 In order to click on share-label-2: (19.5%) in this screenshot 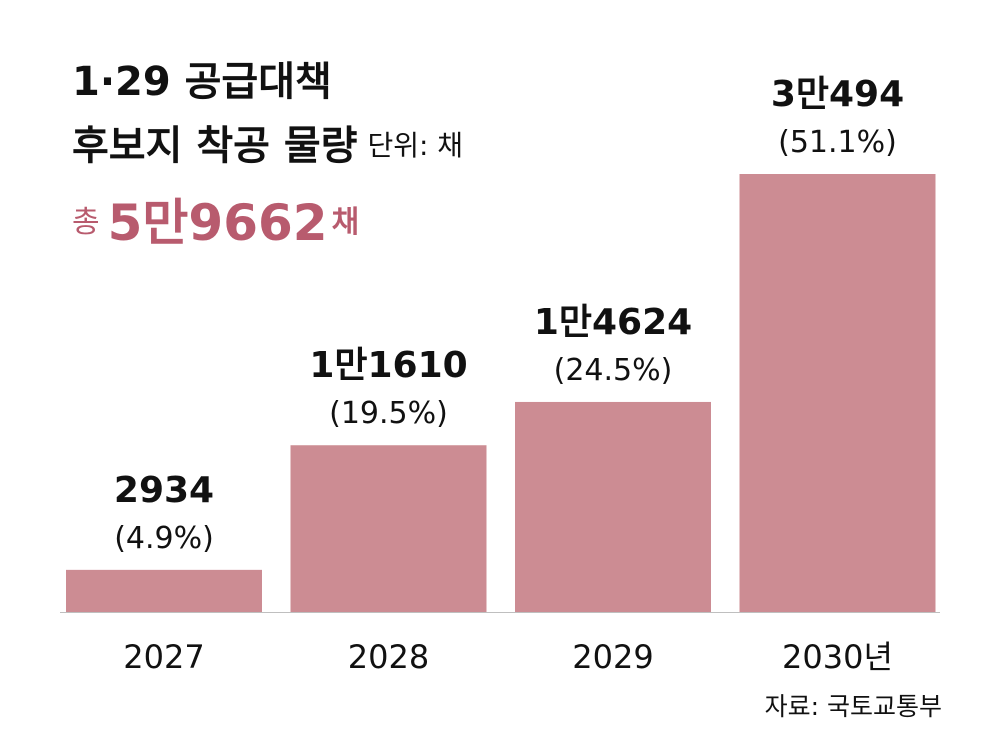, I will do `click(388, 413)`.